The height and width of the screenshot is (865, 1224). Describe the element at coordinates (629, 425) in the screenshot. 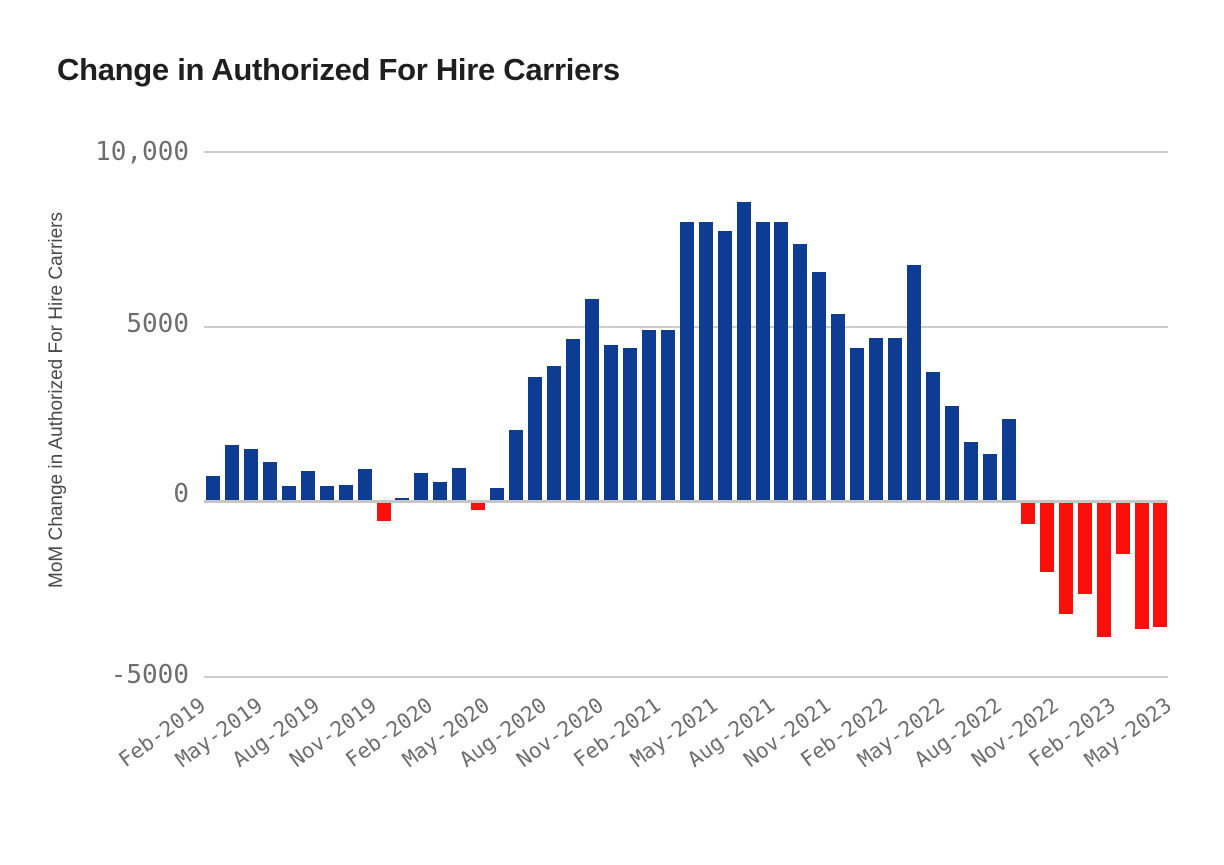

I see `bar-Jan-2021` at that location.